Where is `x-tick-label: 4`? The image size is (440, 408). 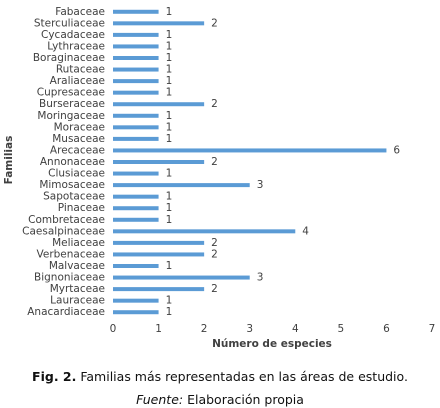 x-tick-label: 4 is located at coordinates (295, 329).